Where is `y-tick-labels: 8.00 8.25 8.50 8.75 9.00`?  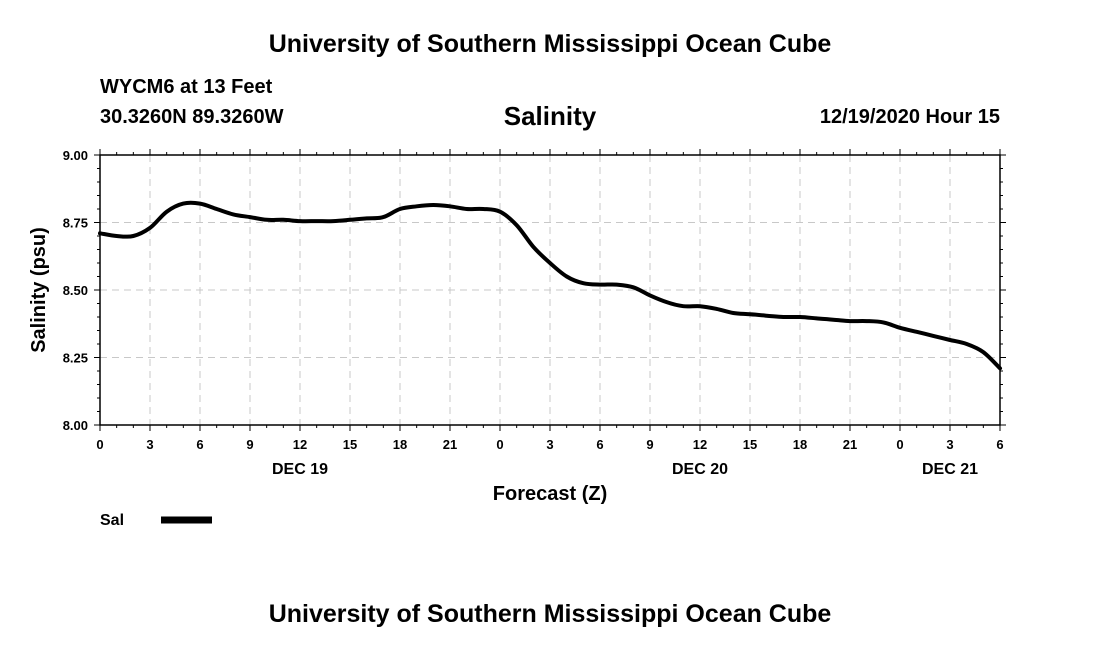 y-tick-labels: 8.00 8.25 8.50 8.75 9.00 is located at coordinates (75, 290).